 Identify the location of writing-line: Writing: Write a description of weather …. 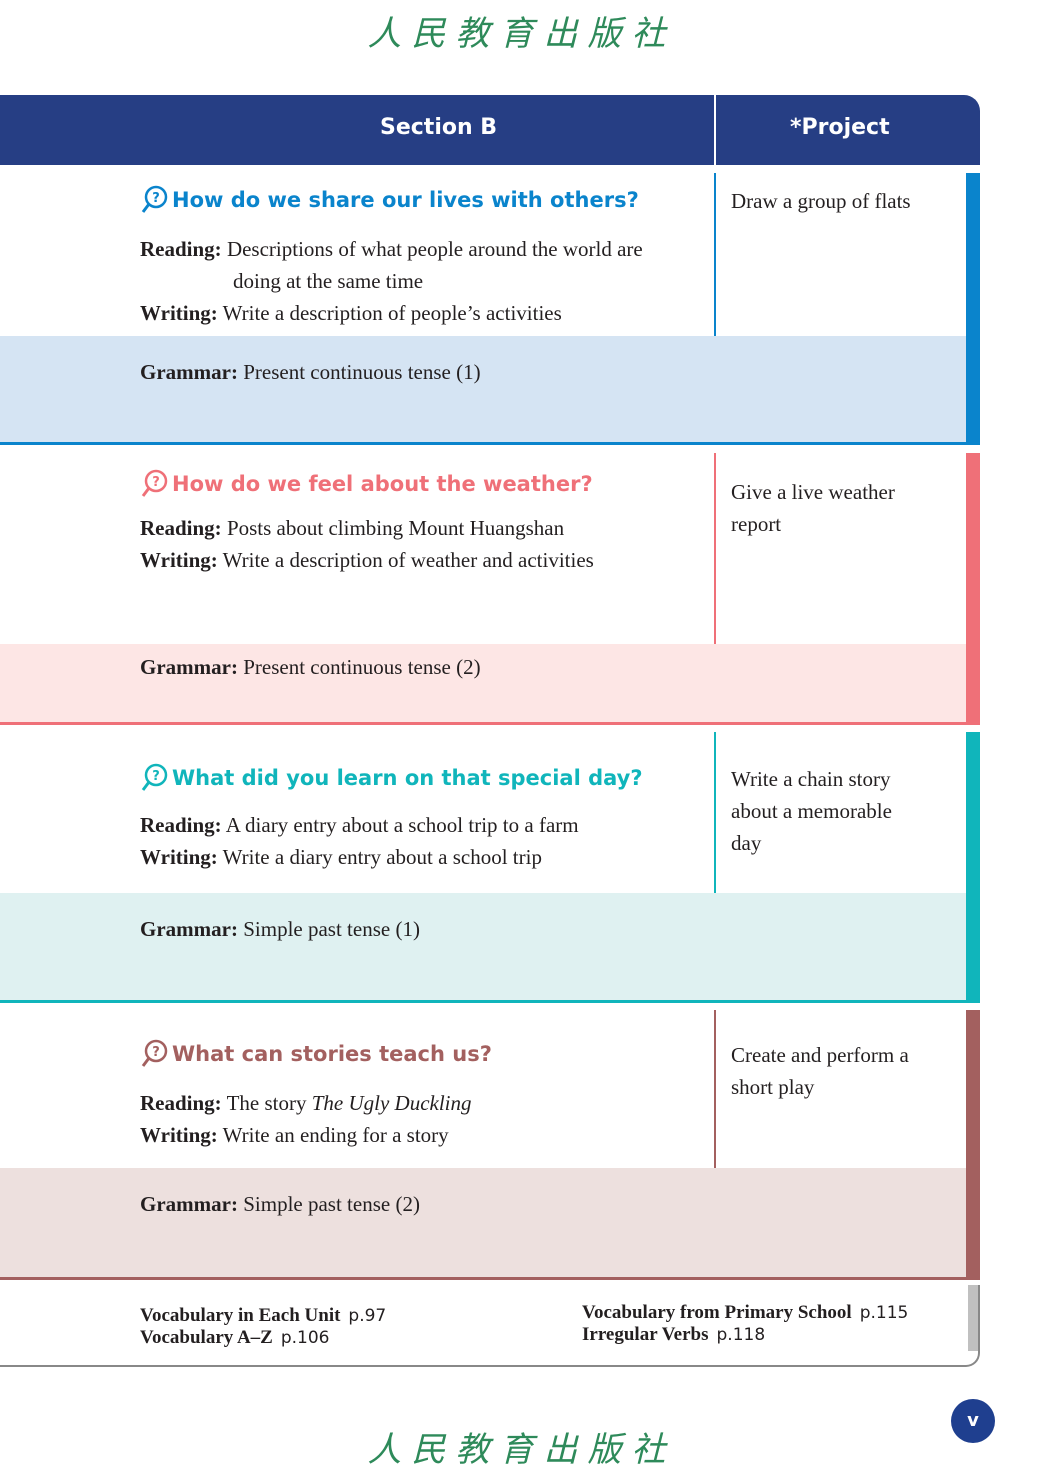
(367, 560).